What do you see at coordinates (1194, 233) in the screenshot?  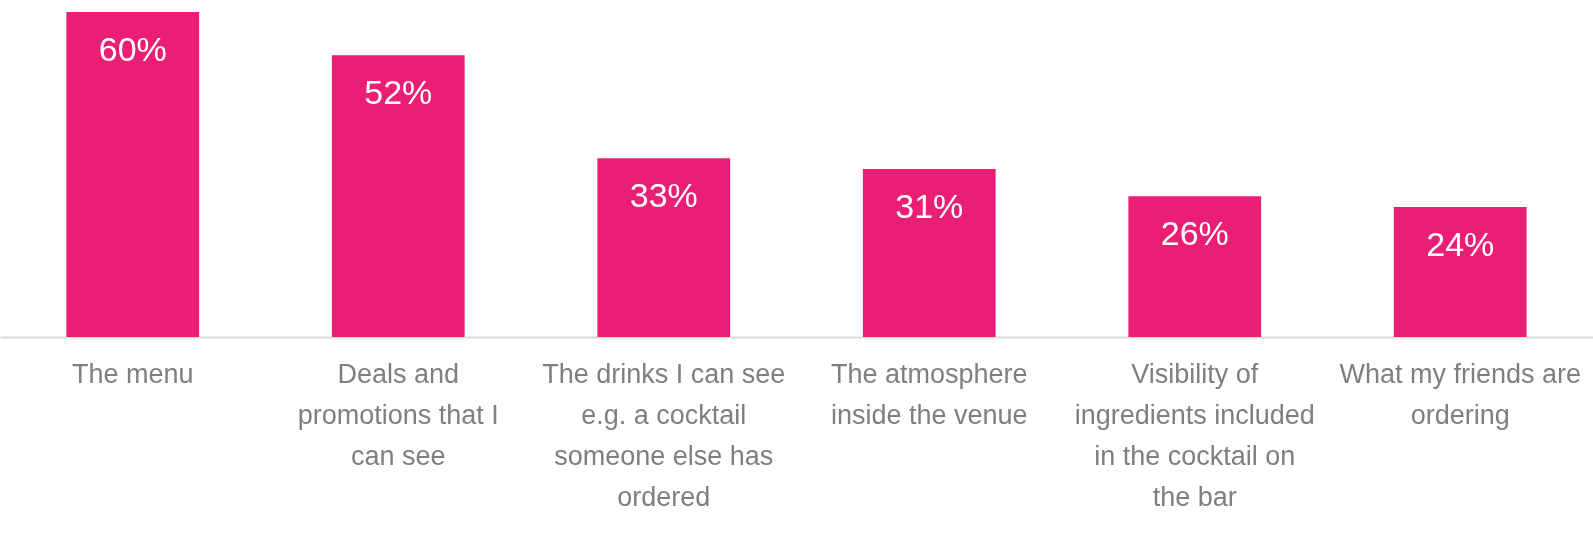 I see `data-label: 26%` at bounding box center [1194, 233].